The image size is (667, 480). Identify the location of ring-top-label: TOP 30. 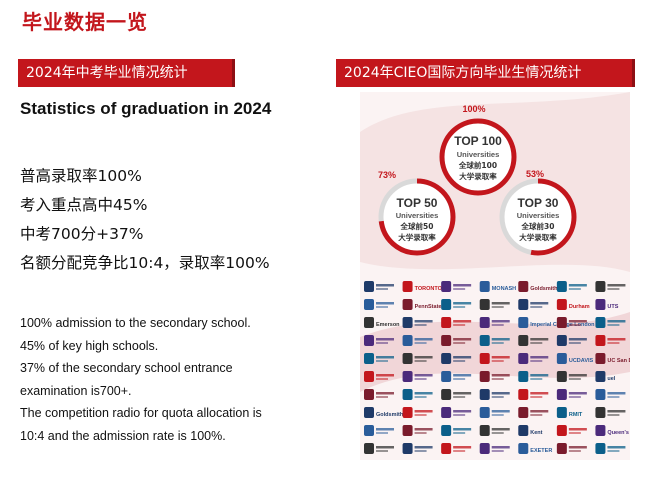
(538, 203).